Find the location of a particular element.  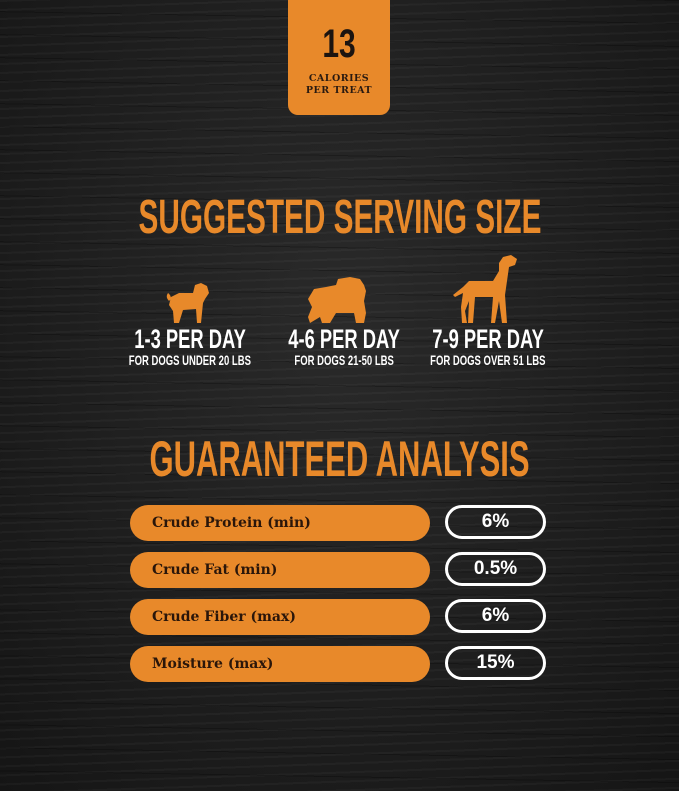

serving-amount: 1-3 PER DAY is located at coordinates (190, 339).